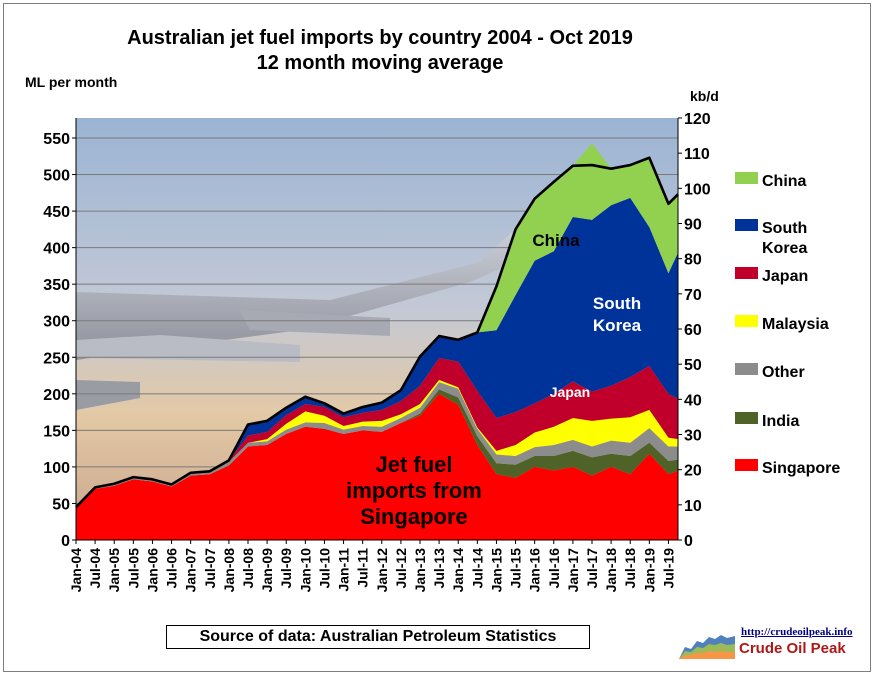 The image size is (876, 677). Describe the element at coordinates (414, 516) in the screenshot. I see `annotation-singapore-line-3: Singapore` at that location.